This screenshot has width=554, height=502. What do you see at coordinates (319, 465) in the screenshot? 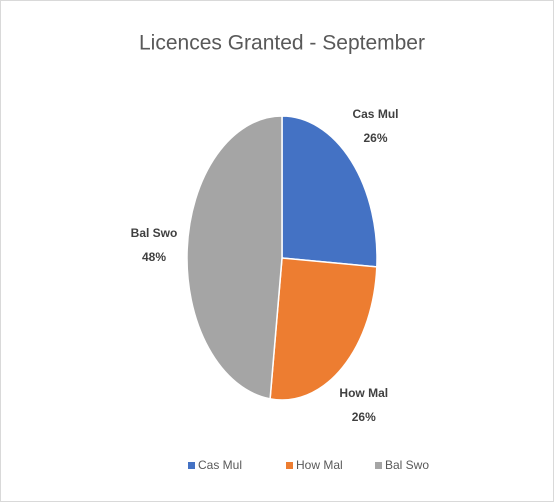
I see `legend-label: How Mal` at bounding box center [319, 465].